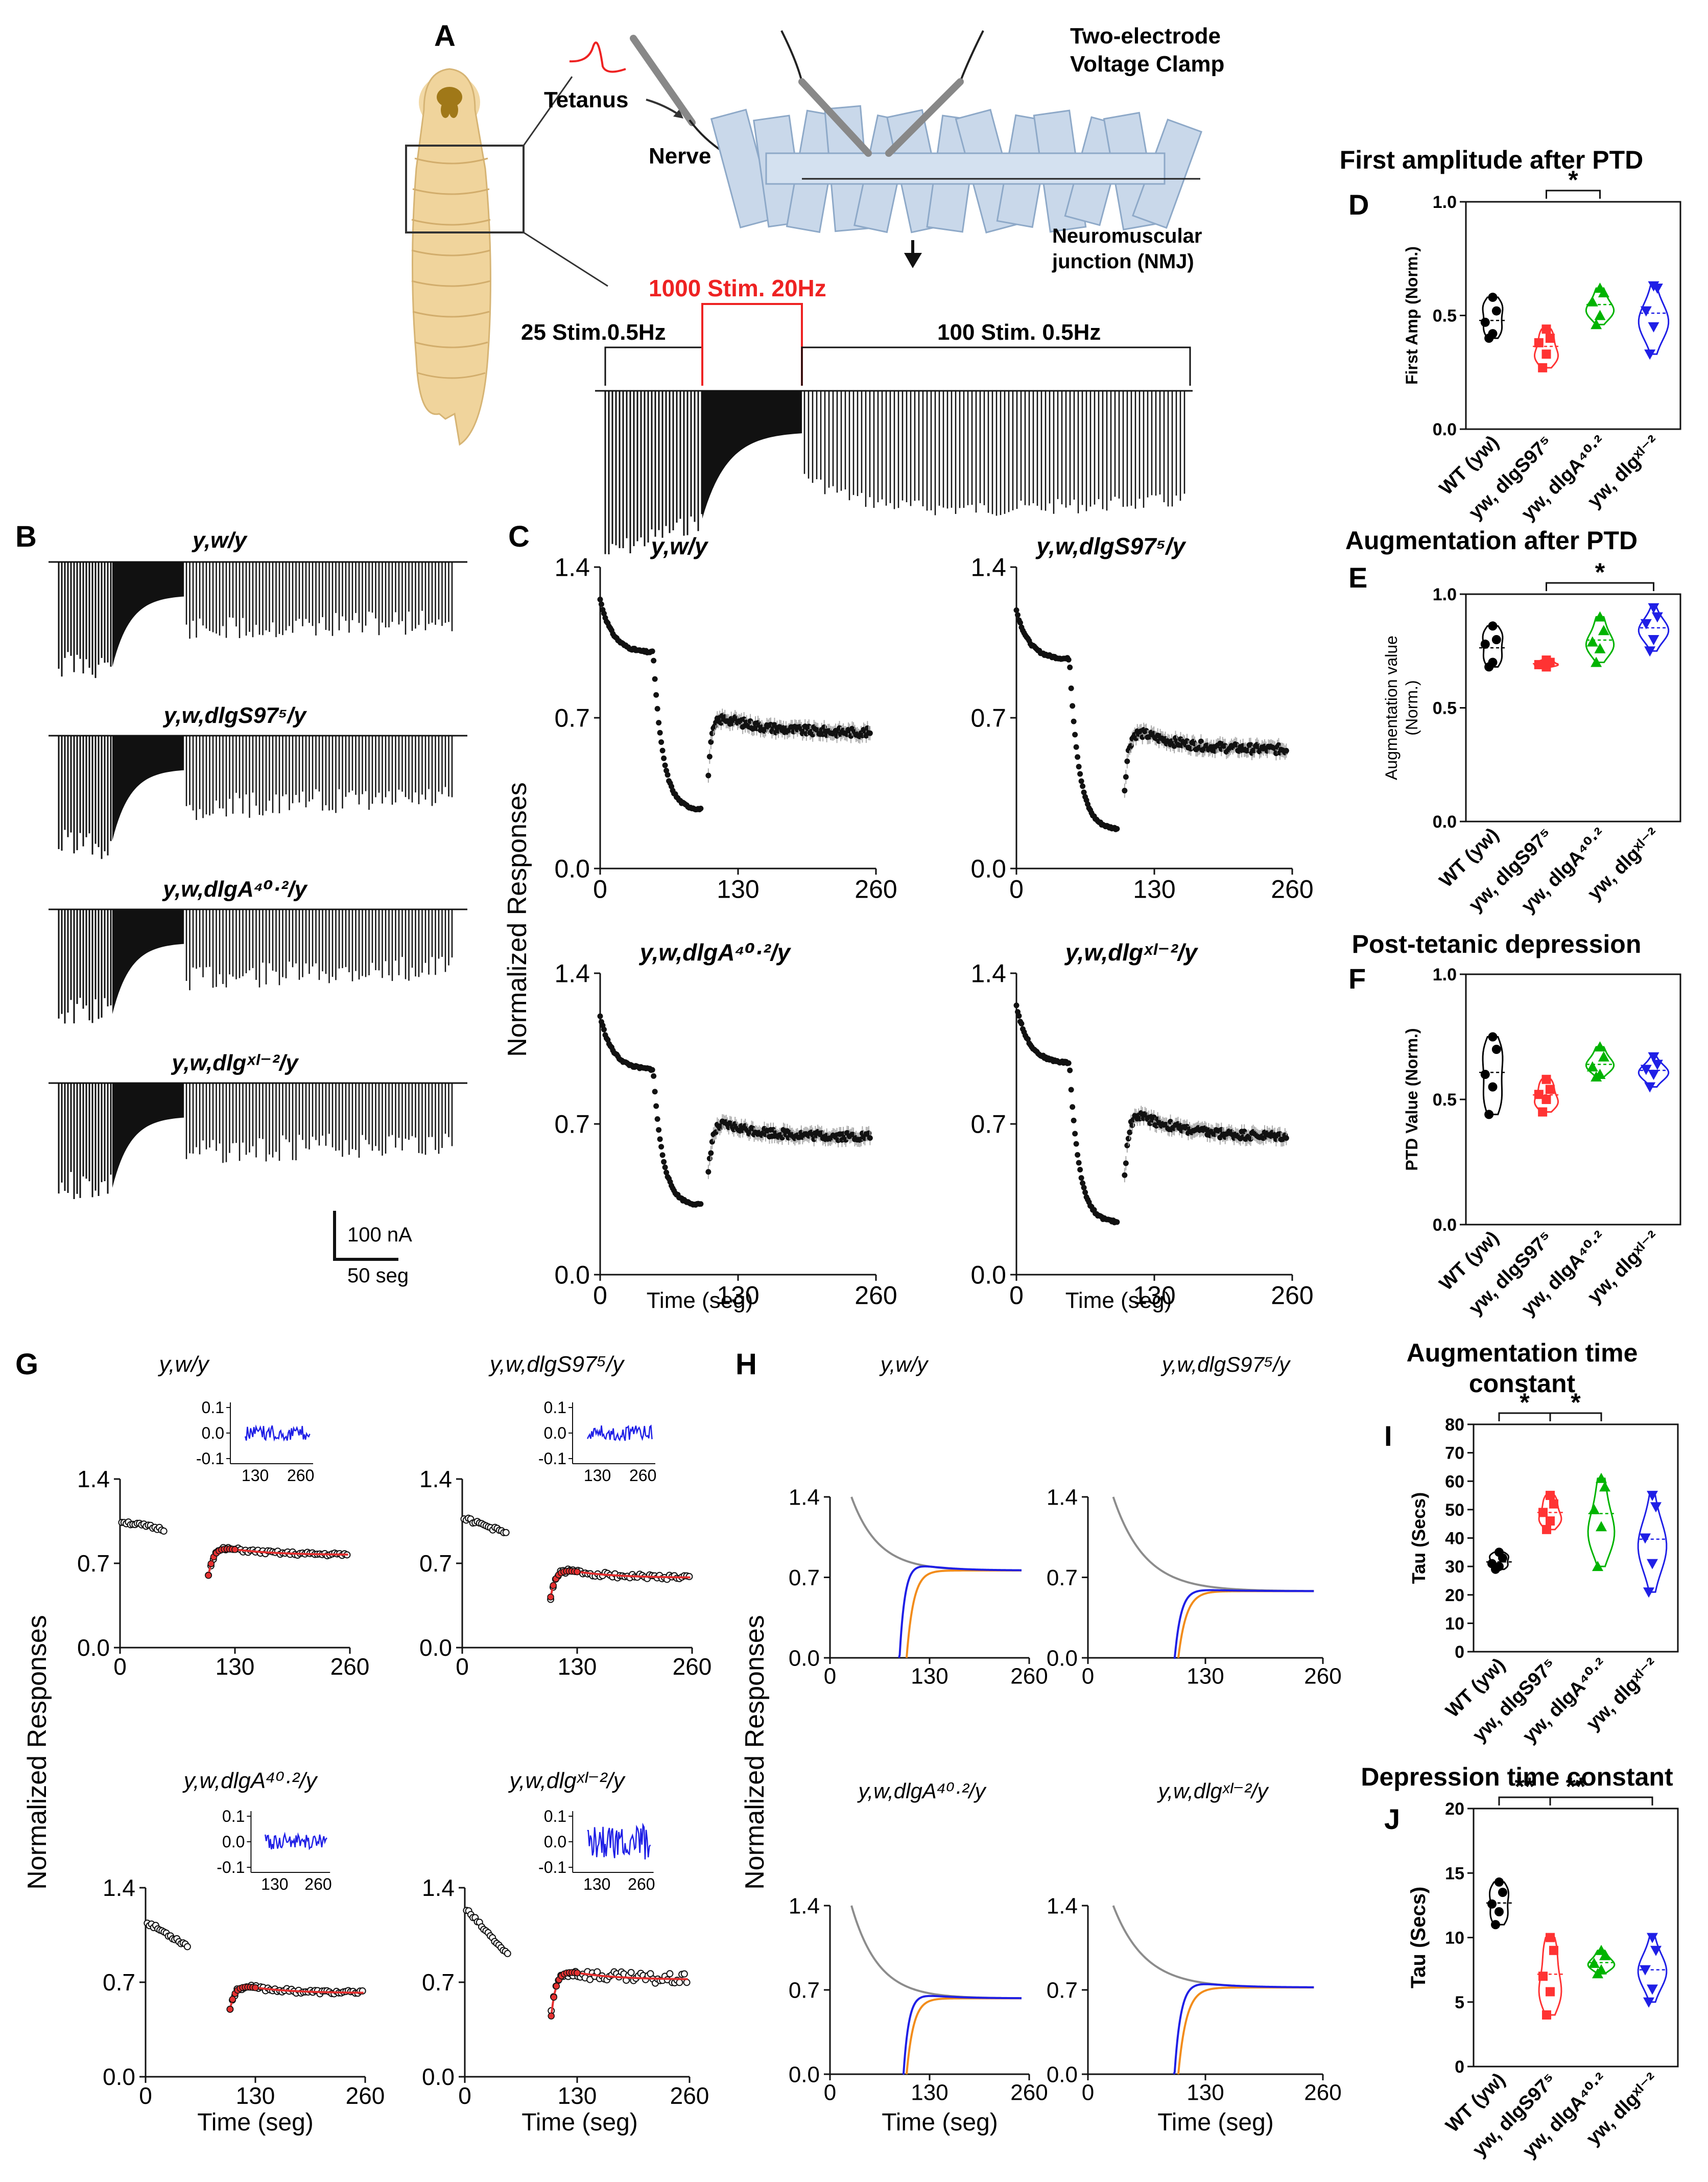  I want to click on panel-a-letter: A, so click(445, 36).